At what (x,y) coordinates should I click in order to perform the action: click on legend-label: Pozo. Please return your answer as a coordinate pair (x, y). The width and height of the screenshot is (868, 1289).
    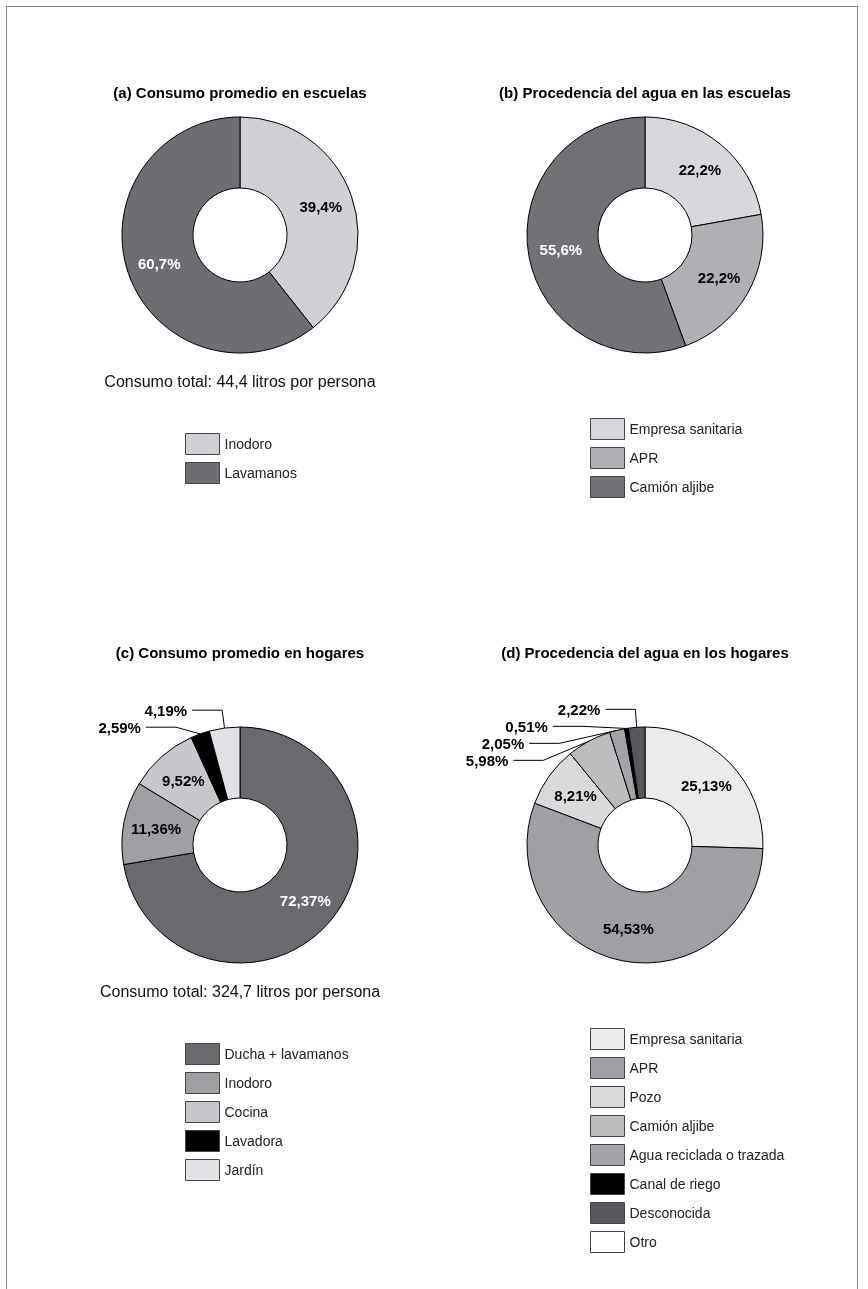
    Looking at the image, I should click on (645, 1097).